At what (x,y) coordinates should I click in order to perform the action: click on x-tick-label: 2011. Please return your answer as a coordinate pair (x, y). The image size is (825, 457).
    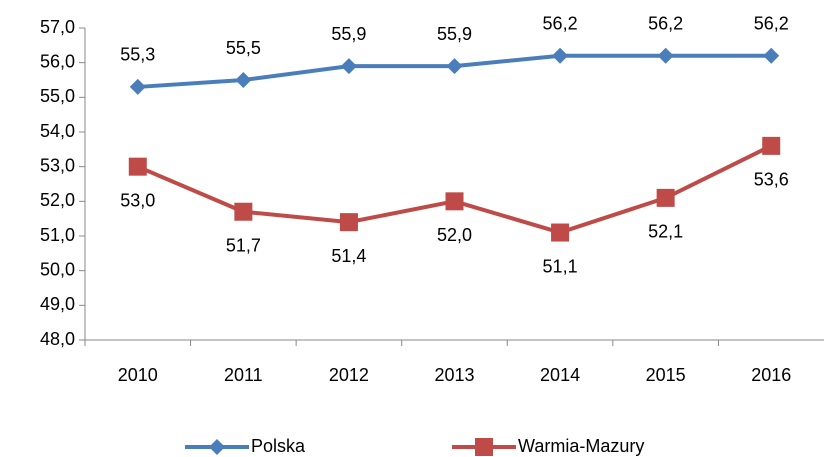
    Looking at the image, I should click on (243, 375).